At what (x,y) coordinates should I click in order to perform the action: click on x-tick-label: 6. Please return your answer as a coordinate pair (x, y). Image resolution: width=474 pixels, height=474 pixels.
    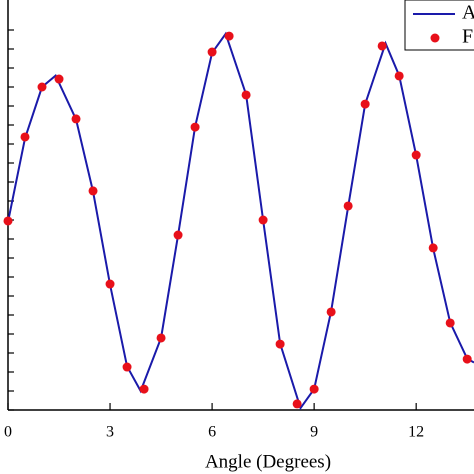
    Looking at the image, I should click on (212, 432).